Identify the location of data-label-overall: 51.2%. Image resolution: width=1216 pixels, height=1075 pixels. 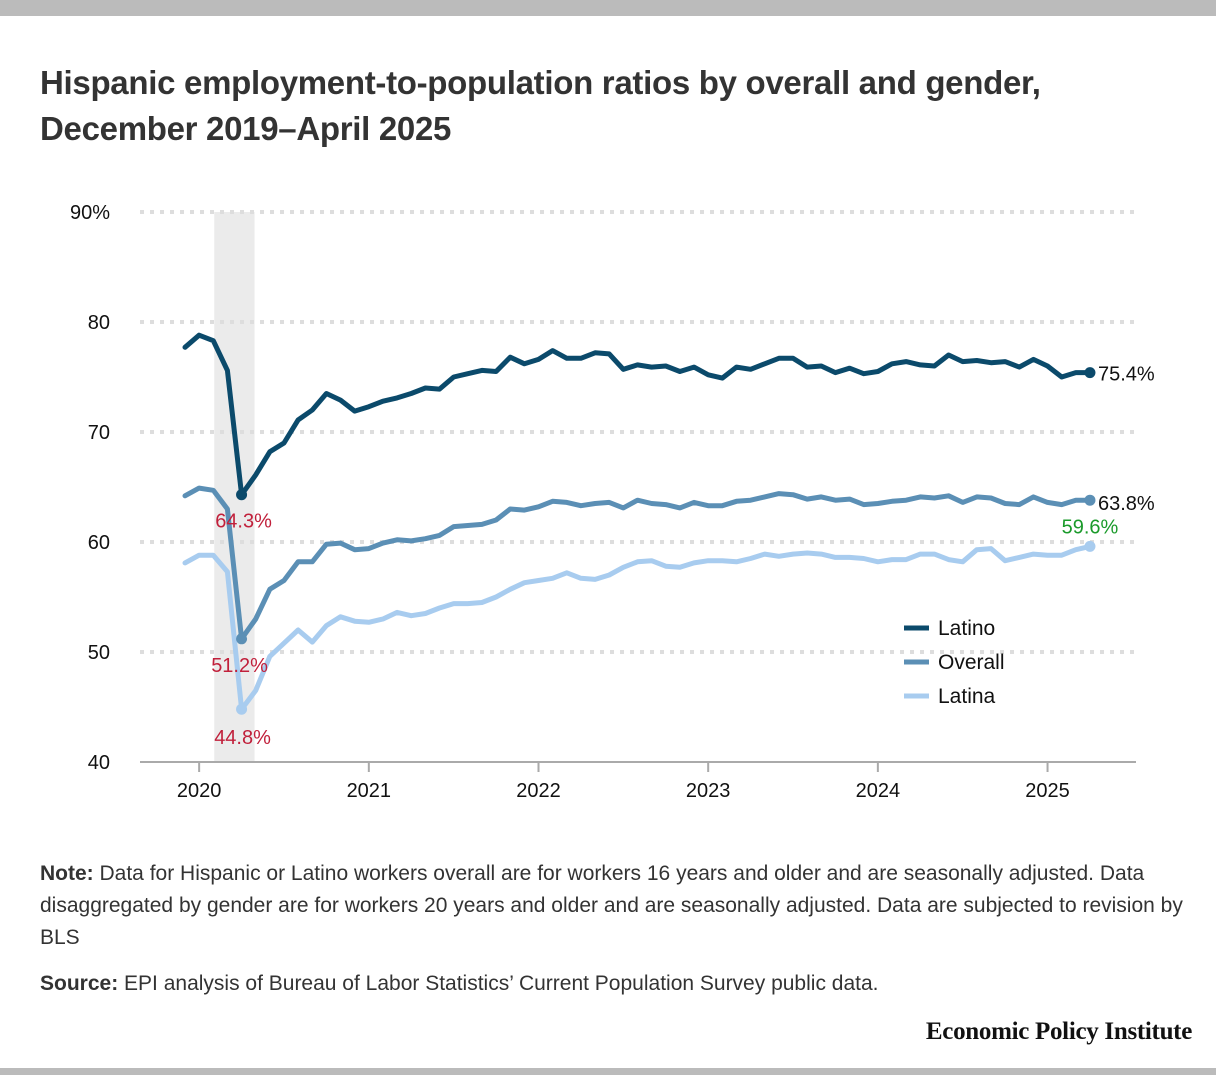
(239, 666).